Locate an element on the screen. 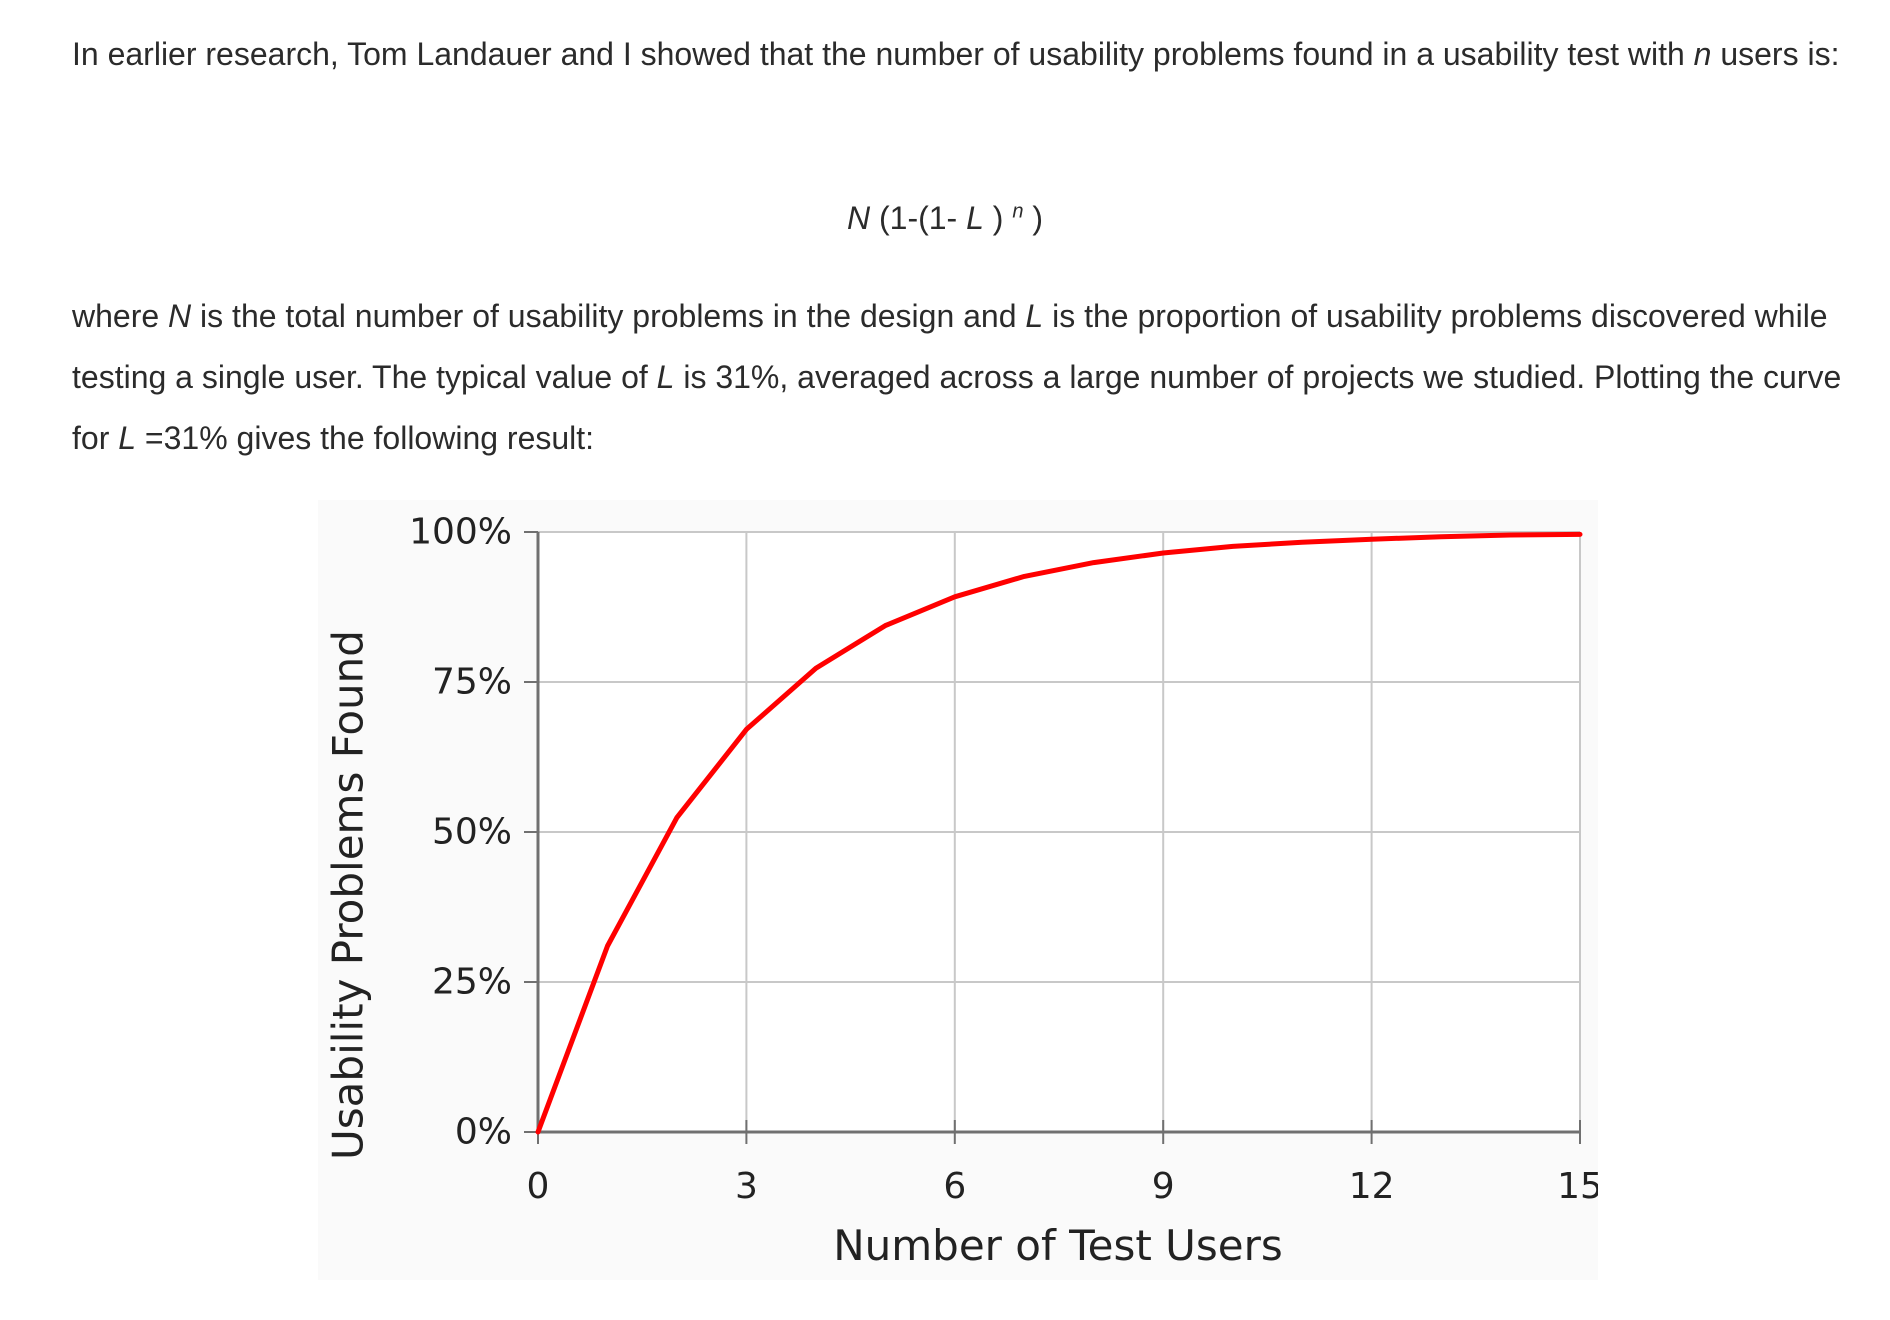  intro-text-2: users is: is located at coordinates (1775, 54).